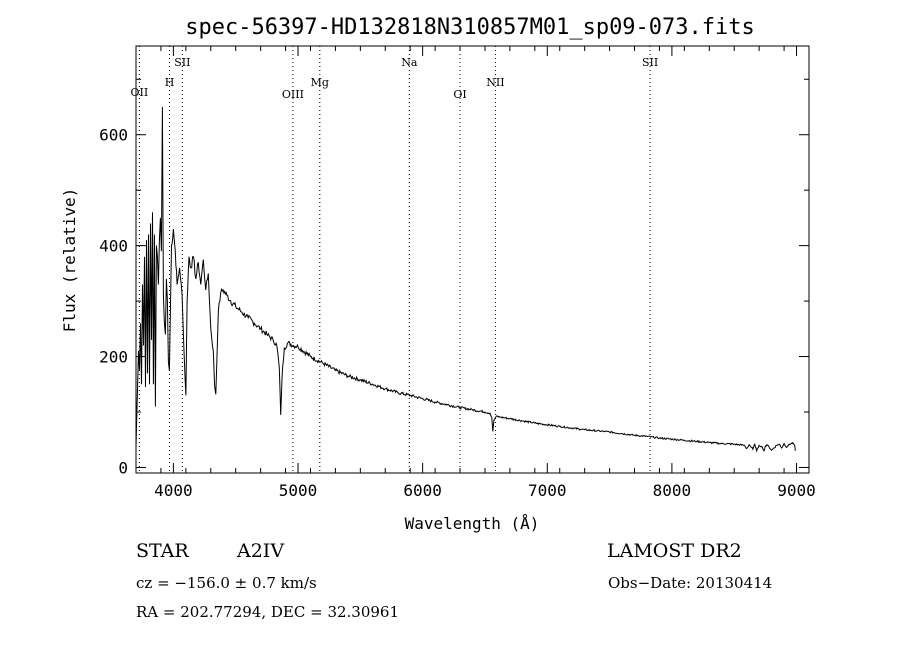 The height and width of the screenshot is (650, 900). I want to click on redshift-label: cz = −156.0 ± 0.7 km/s, so click(226, 583).